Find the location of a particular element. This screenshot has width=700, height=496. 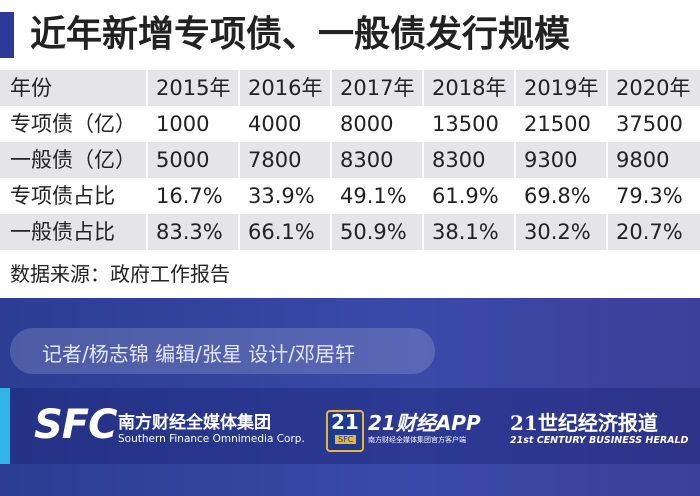

header-cell: 2016年 is located at coordinates (286, 88).